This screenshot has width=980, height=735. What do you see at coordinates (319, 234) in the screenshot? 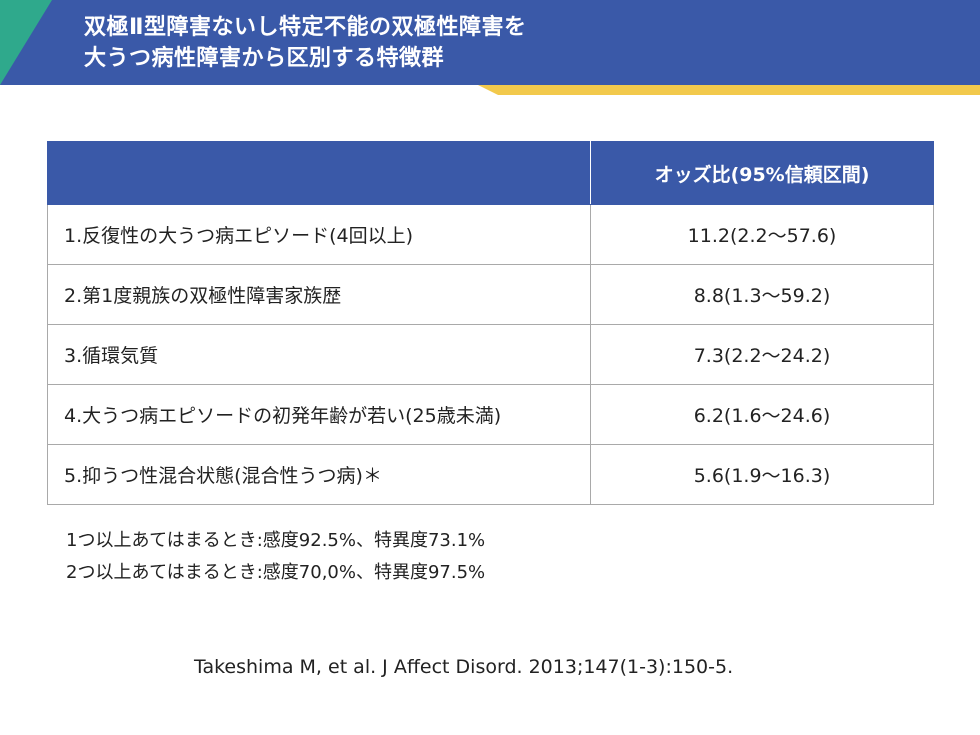
I see `row-feature-label: 1.反復性の大うつ病エピソード(4回以上)` at bounding box center [319, 234].